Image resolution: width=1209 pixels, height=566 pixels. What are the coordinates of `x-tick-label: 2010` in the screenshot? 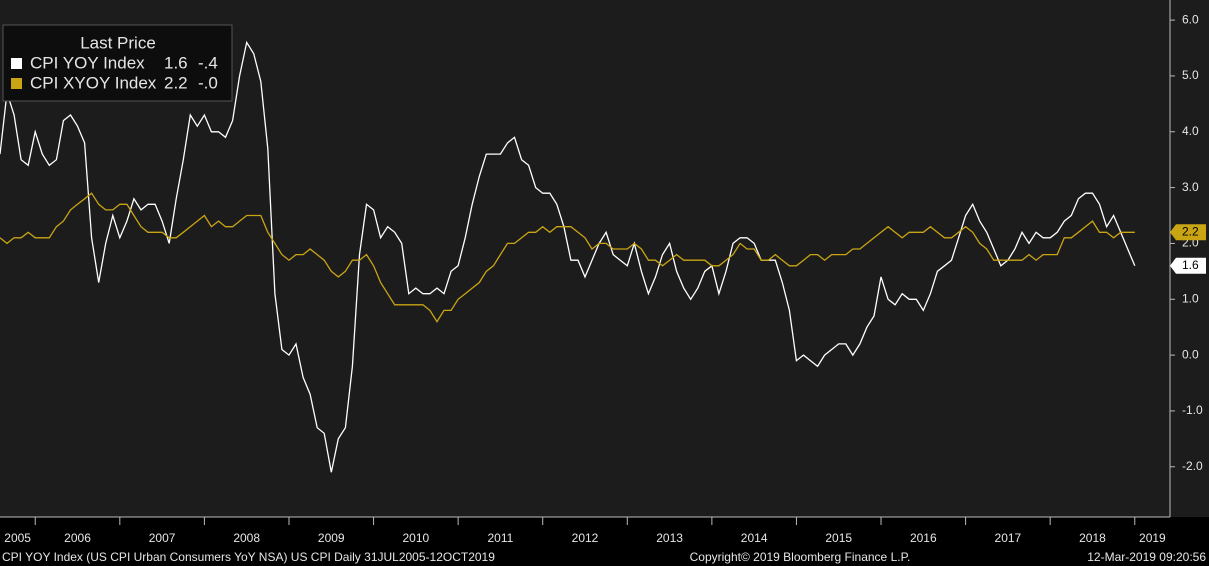 It's located at (415, 538).